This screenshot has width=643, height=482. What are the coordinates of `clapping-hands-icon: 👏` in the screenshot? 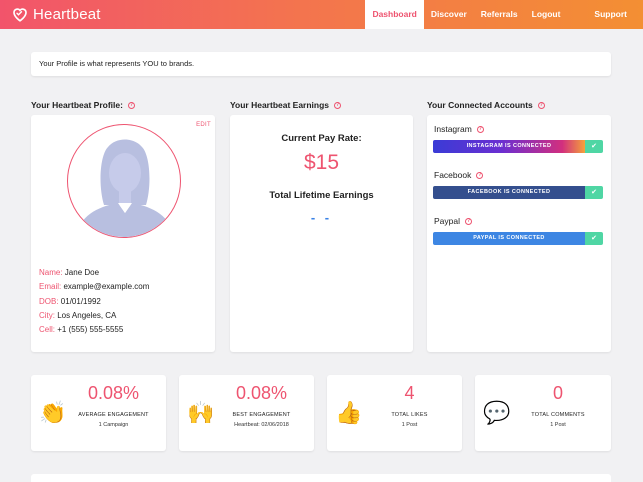 It's located at (53, 412).